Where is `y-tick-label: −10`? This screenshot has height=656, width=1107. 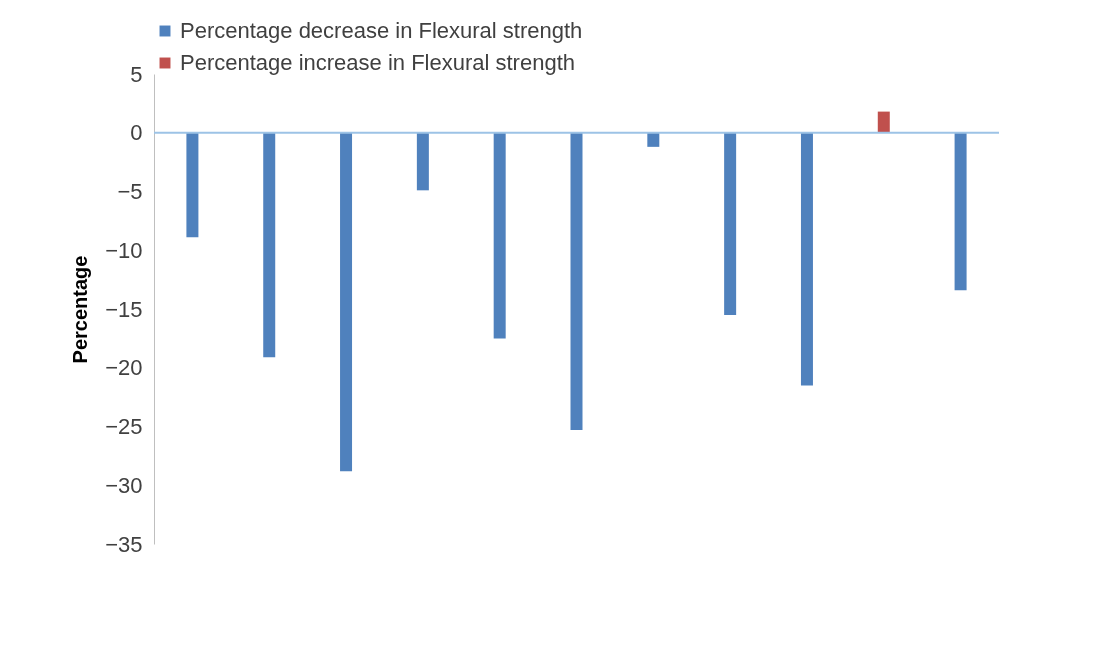
y-tick-label: −10 is located at coordinates (124, 250).